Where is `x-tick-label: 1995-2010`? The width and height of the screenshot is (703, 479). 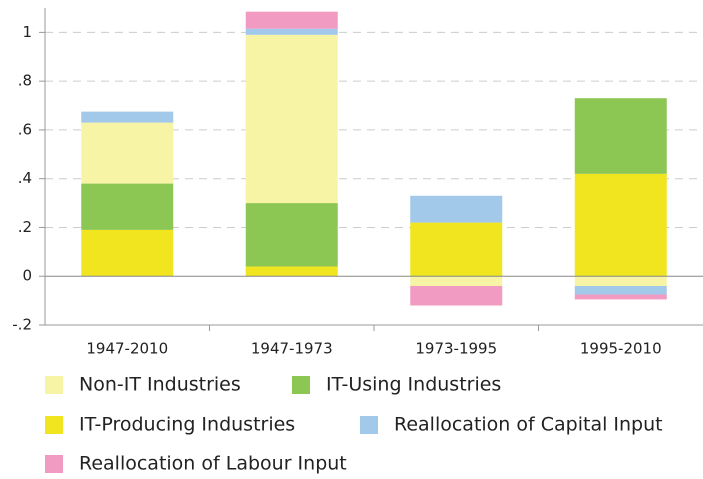
x-tick-label: 1995-2010 is located at coordinates (621, 349).